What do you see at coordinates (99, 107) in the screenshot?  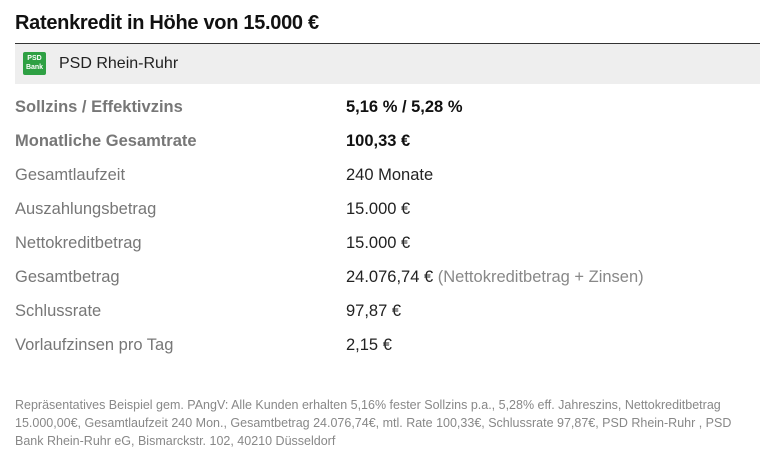 I see `row-label: Sollzins / Effektivzins` at bounding box center [99, 107].